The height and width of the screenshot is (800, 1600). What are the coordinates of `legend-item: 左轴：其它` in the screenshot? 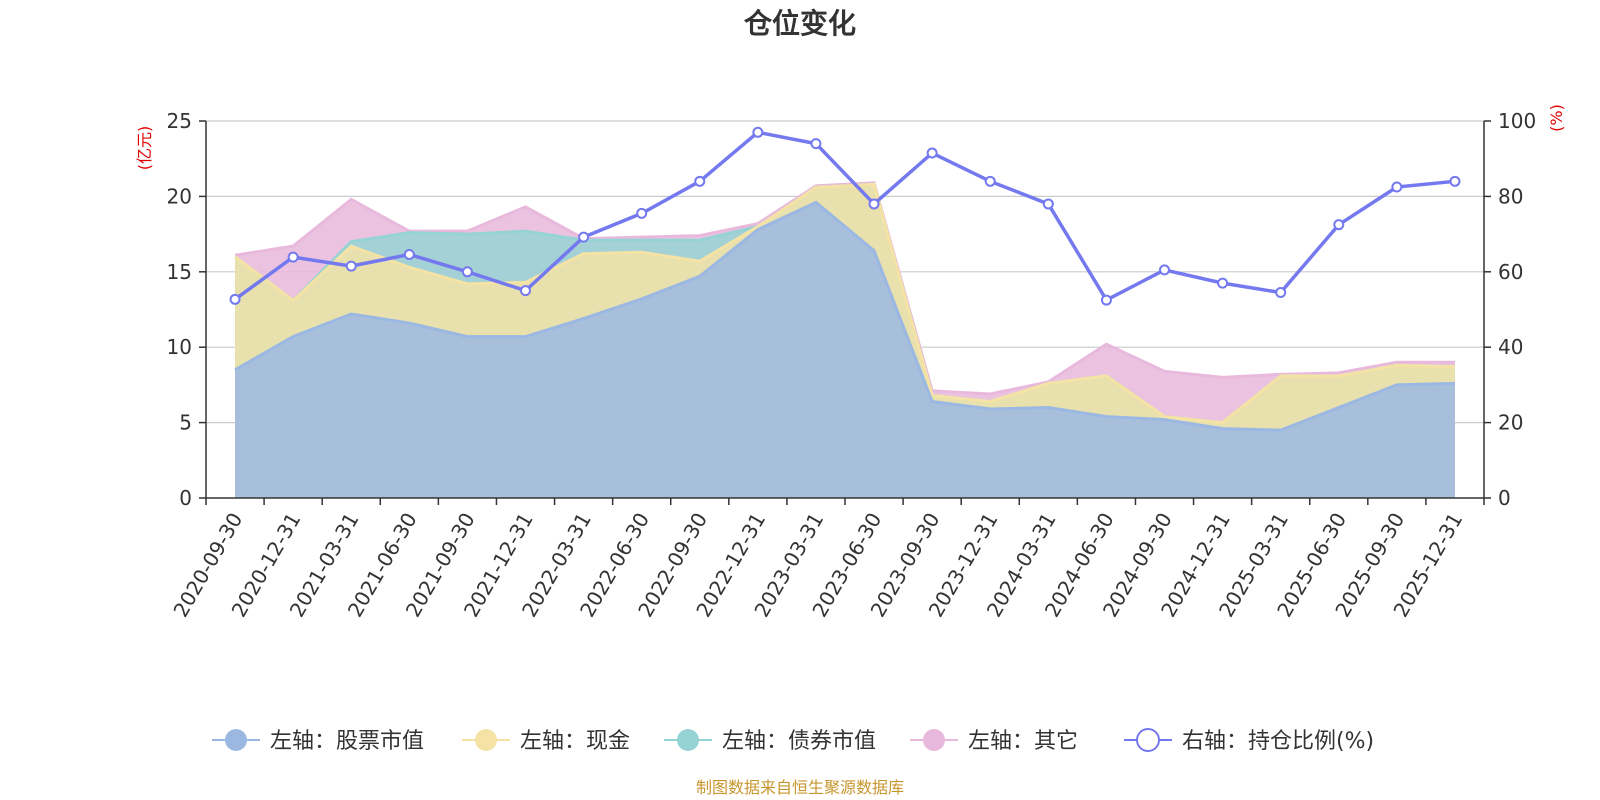 It's located at (994, 741).